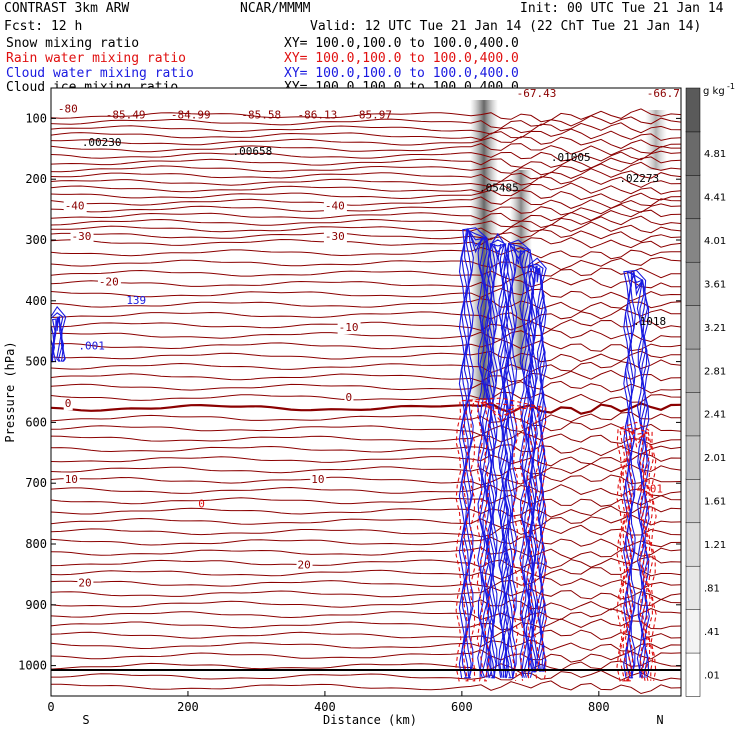 This screenshot has width=740, height=740. What do you see at coordinates (599, 707) in the screenshot?
I see `x-tick-label: 800` at bounding box center [599, 707].